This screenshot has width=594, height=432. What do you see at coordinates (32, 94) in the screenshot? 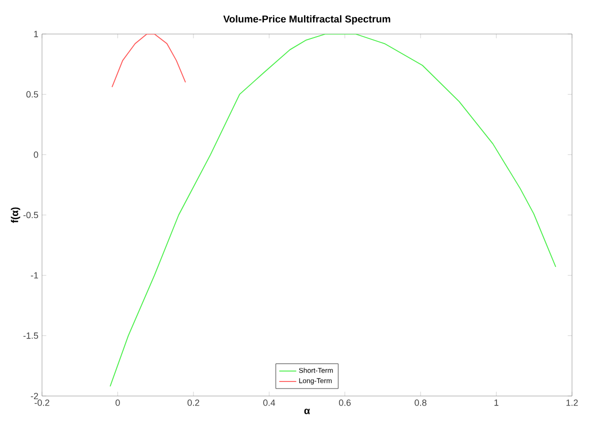
I see `y-tick-label: 0.5` at bounding box center [32, 94].